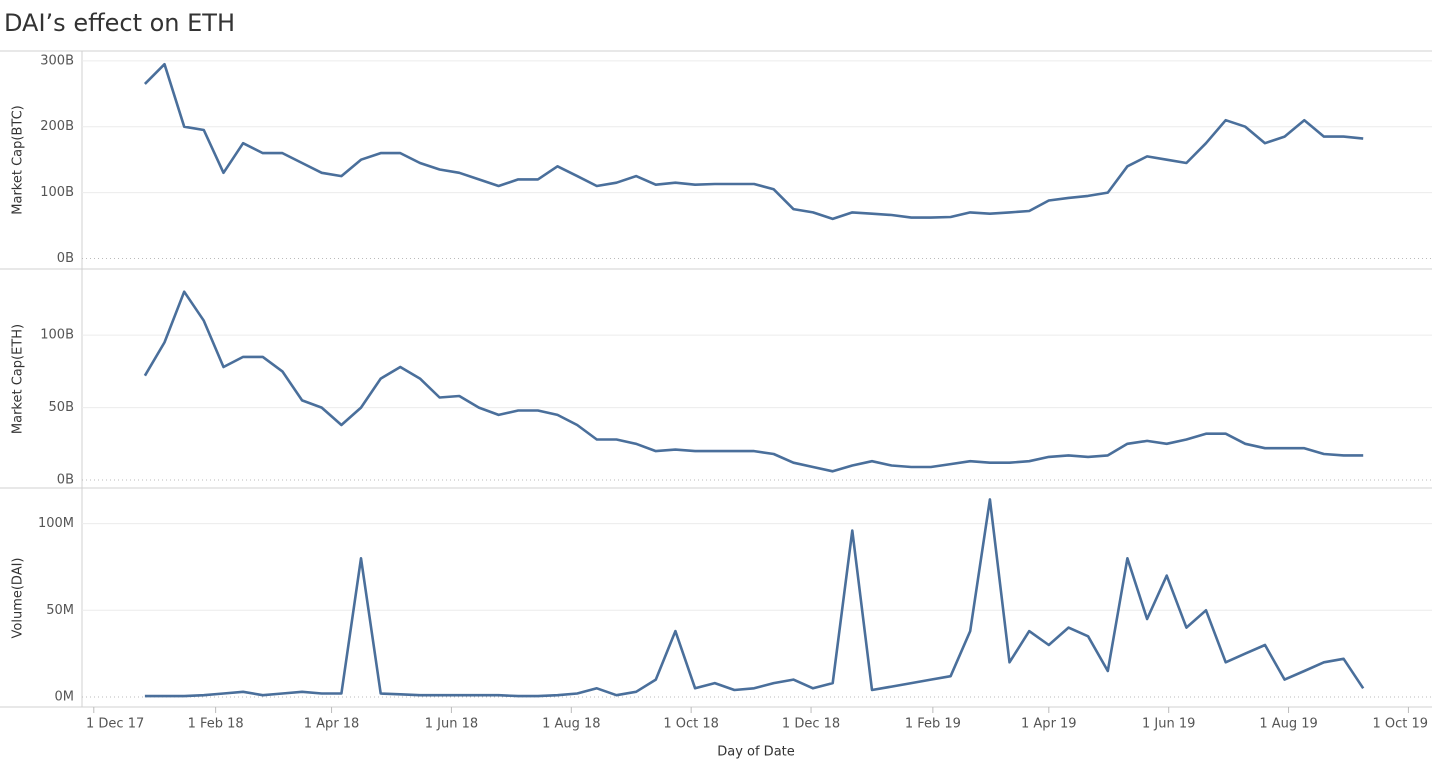 This screenshot has width=1433, height=771. What do you see at coordinates (61, 407) in the screenshot?
I see `y-tick-label: 50B` at bounding box center [61, 407].